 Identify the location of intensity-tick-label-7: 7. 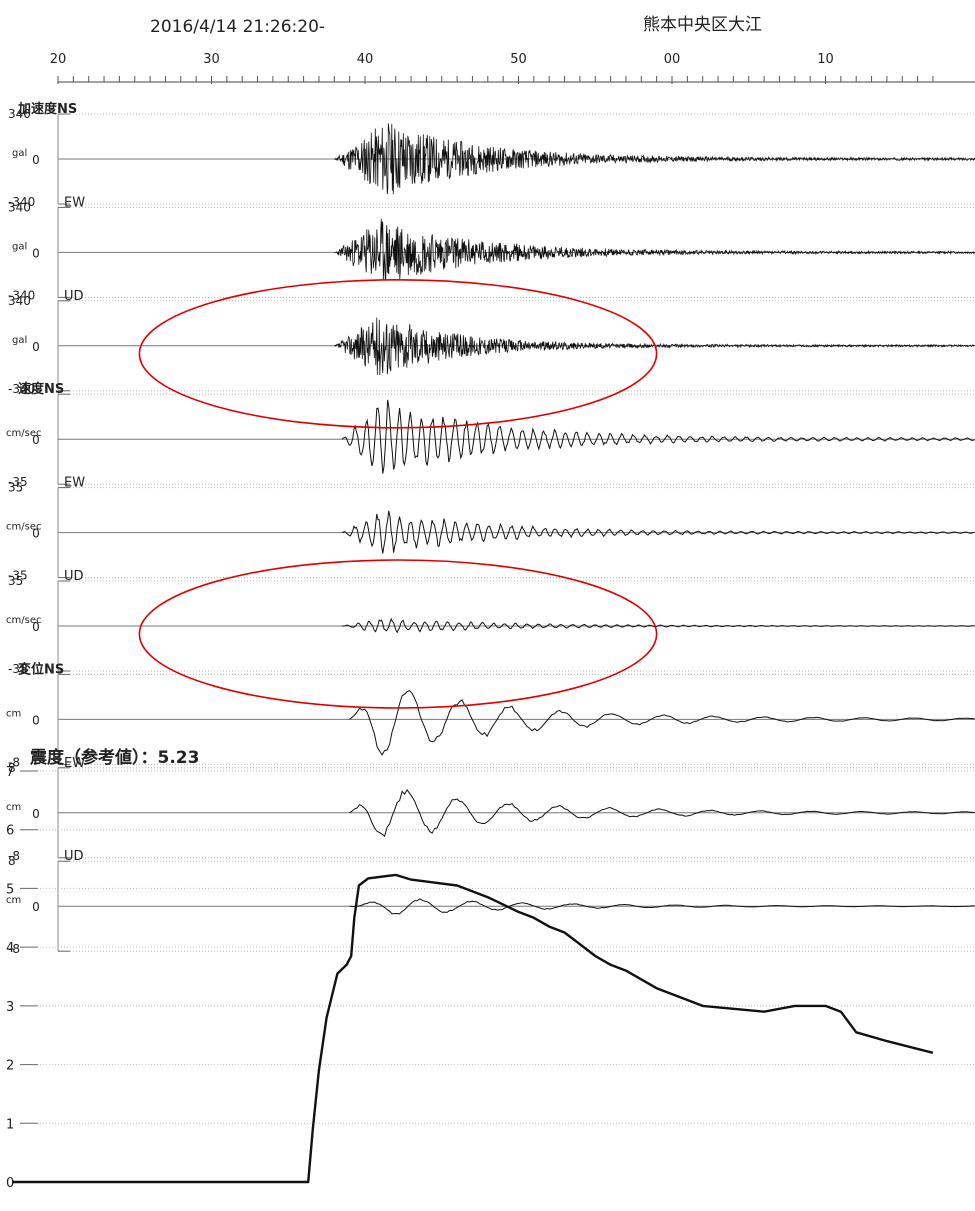
(10, 772).